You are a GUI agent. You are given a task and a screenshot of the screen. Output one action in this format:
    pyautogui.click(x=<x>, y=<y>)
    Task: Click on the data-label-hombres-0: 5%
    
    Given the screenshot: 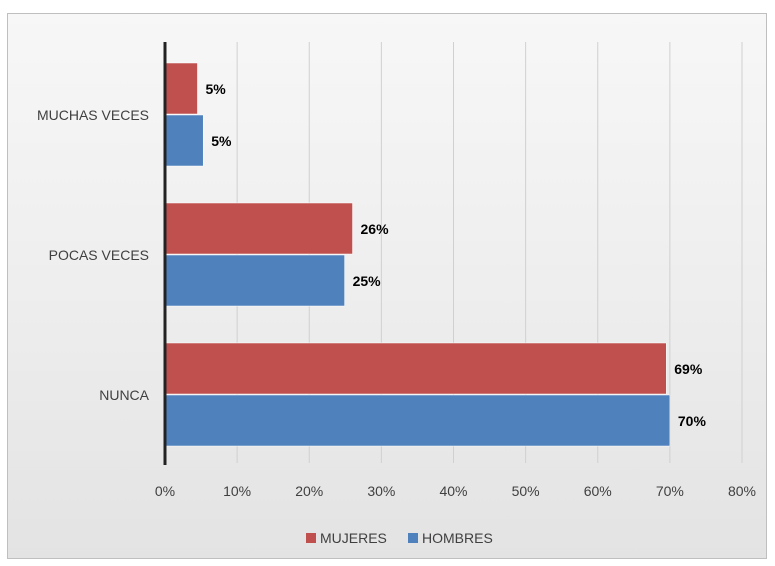 What is the action you would take?
    pyautogui.click(x=221, y=141)
    